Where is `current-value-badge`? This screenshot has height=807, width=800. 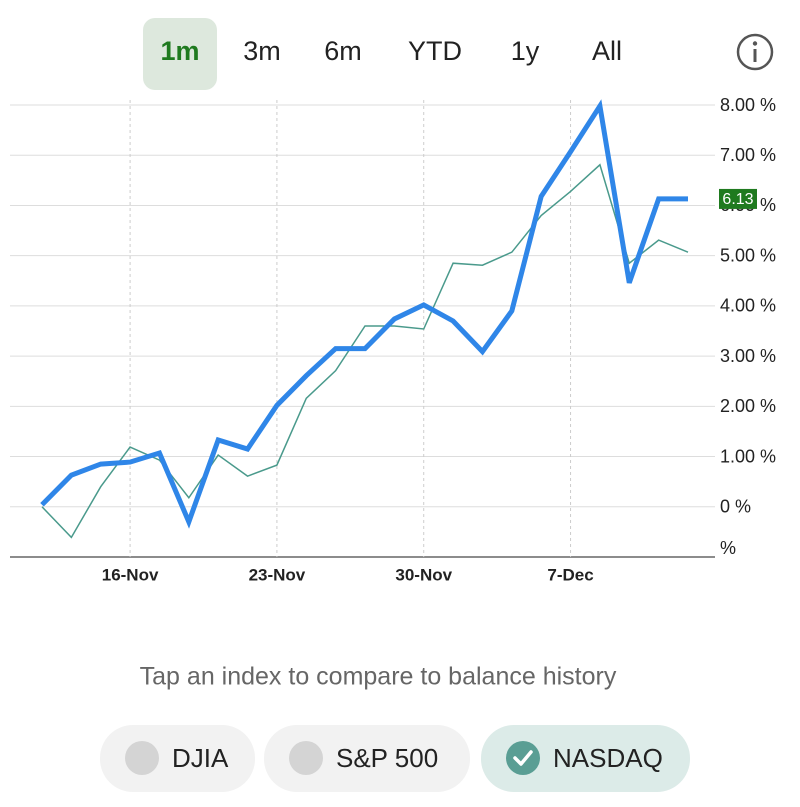 current-value-badge is located at coordinates (738, 198).